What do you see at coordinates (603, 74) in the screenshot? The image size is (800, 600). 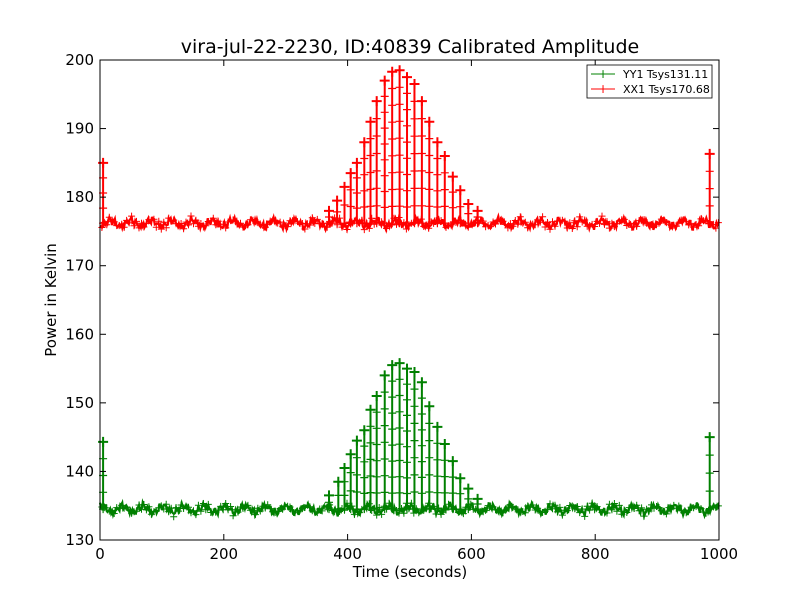 I see `legend-marker-yy1: +` at bounding box center [603, 74].